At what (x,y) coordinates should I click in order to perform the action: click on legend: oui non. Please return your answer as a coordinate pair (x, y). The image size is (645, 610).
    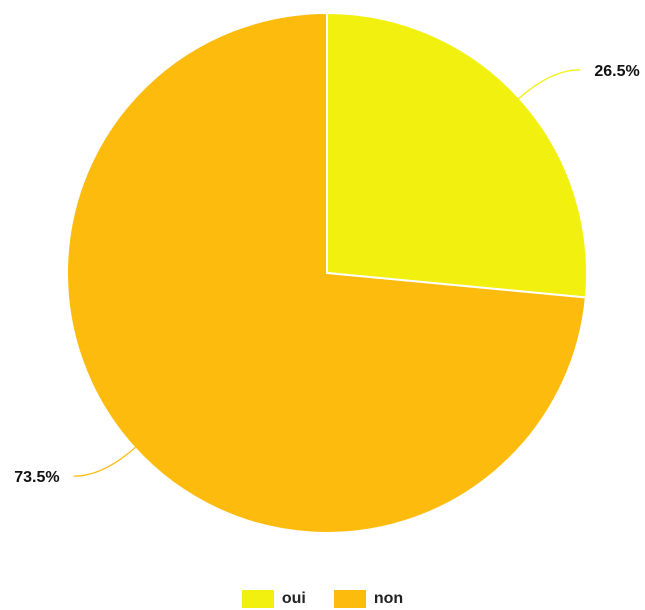
    Looking at the image, I should click on (322, 599).